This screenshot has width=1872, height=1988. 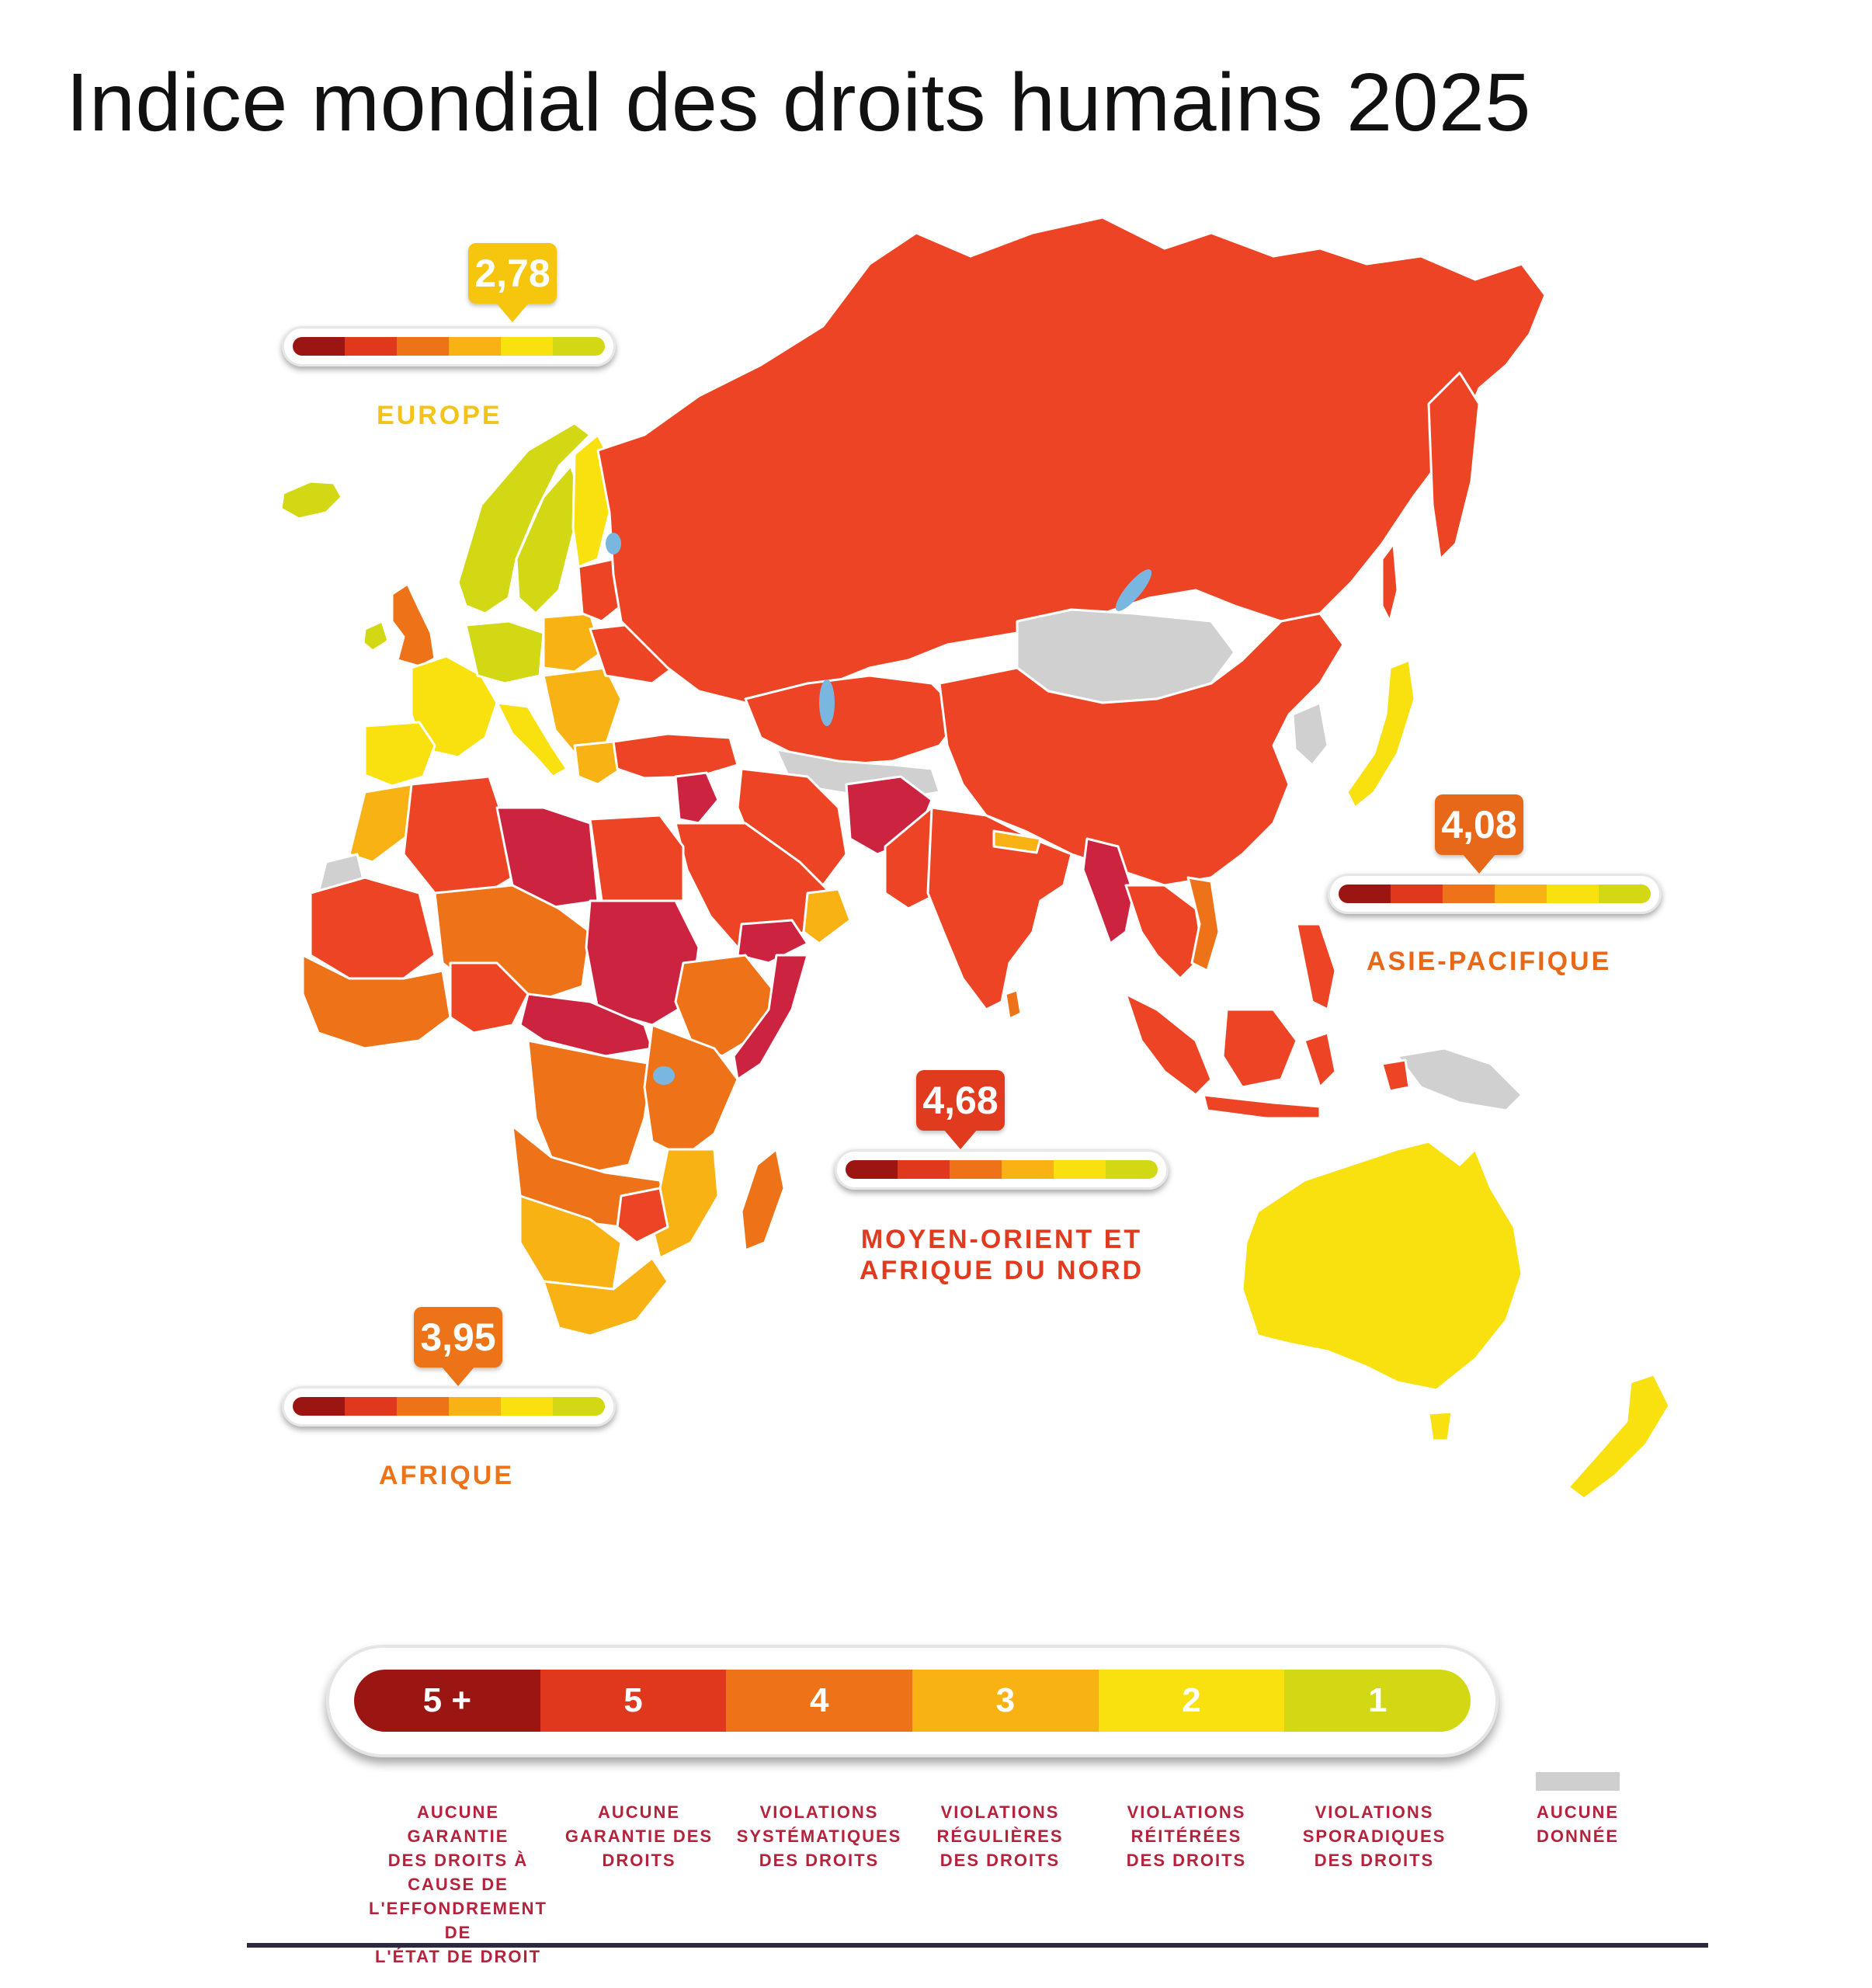 What do you see at coordinates (1382, 1266) in the screenshot?
I see `australia` at bounding box center [1382, 1266].